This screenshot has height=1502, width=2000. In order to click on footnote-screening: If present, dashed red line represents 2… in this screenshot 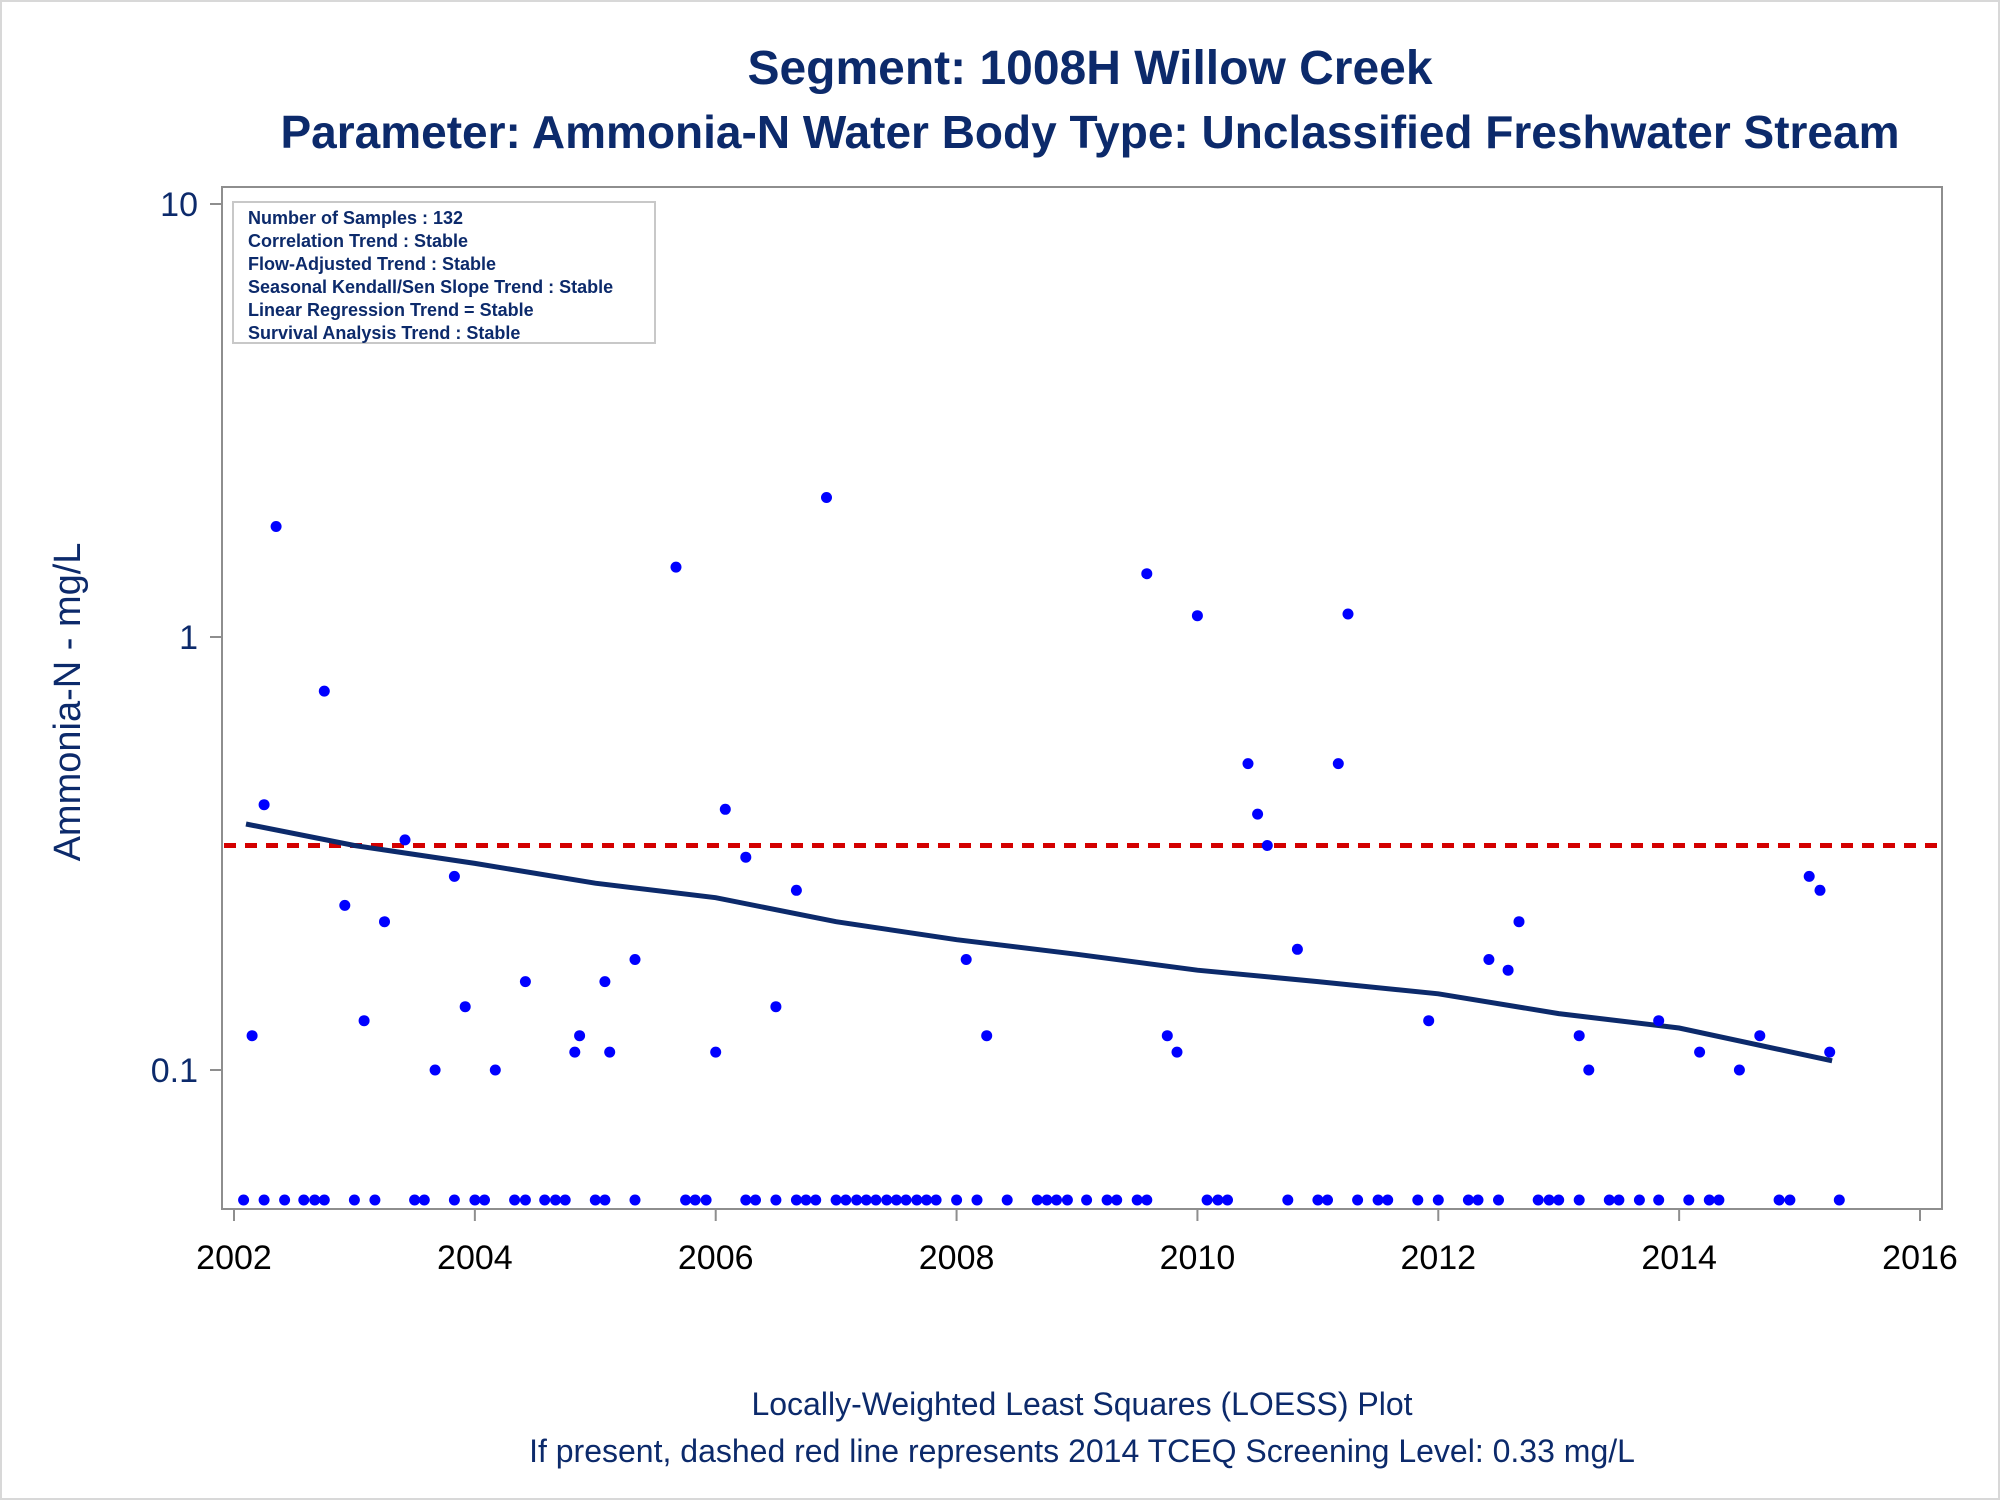, I will do `click(1082, 1451)`.